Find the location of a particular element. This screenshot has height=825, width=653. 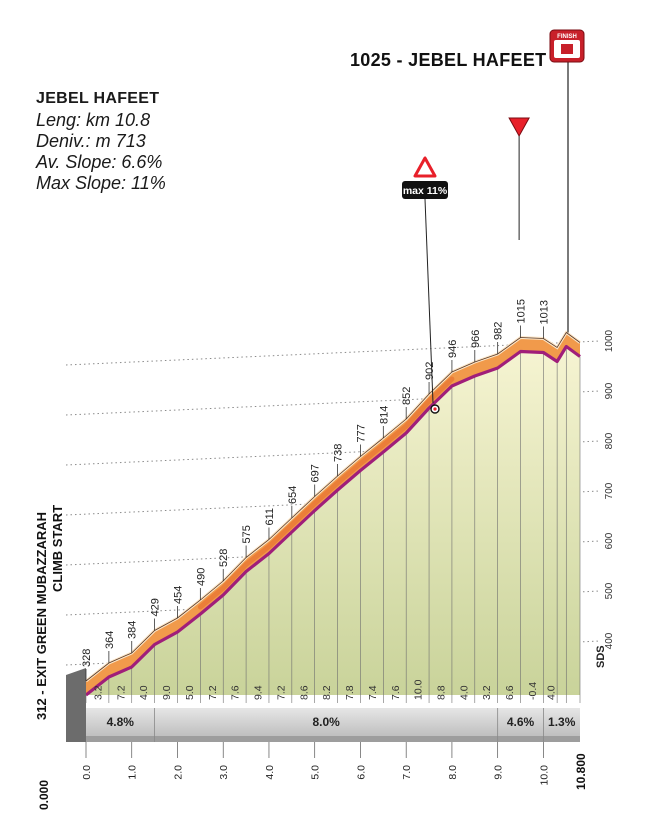

finish-badge-text: FINISH is located at coordinates (567, 37).